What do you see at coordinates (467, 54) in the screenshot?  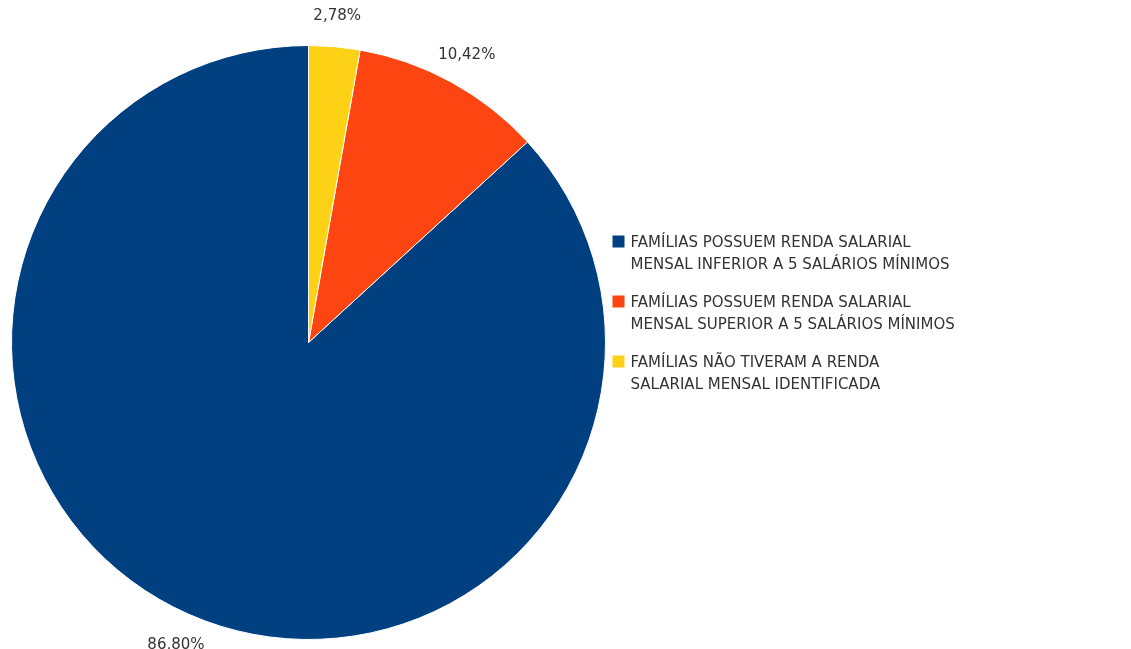 I see `data-label: 10,42%` at bounding box center [467, 54].